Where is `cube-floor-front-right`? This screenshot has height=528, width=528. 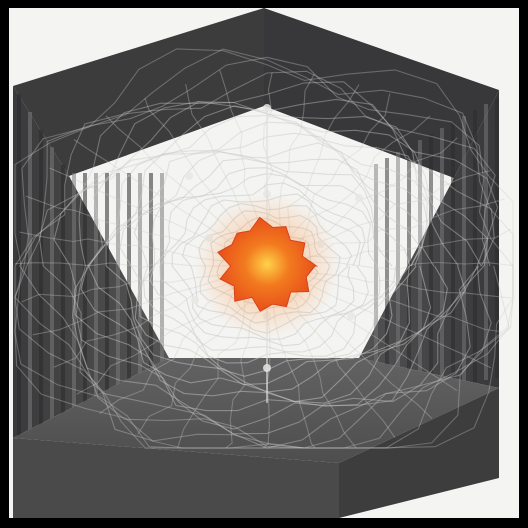 cube-floor-front-right is located at coordinates (419, 453).